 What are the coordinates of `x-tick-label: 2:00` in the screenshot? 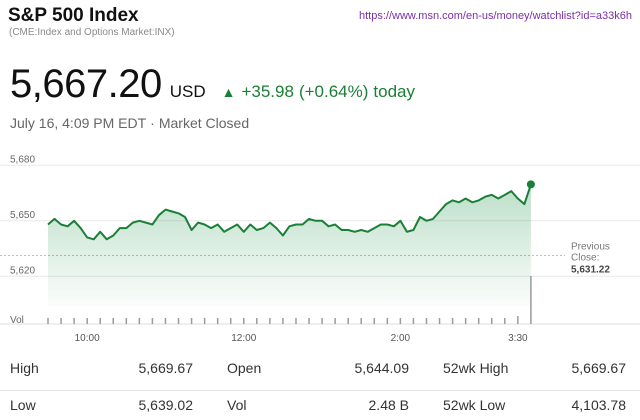 It's located at (401, 338).